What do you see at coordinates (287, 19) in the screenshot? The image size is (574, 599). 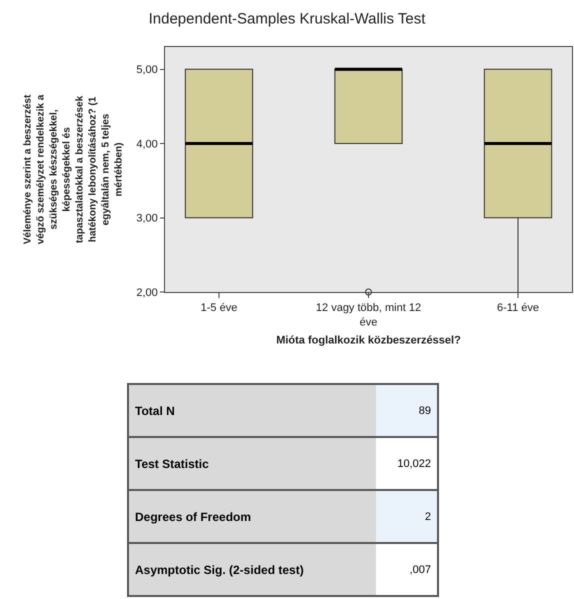 I see `chart-title: Independent-Samples Kruskal-Wallis Test` at bounding box center [287, 19].